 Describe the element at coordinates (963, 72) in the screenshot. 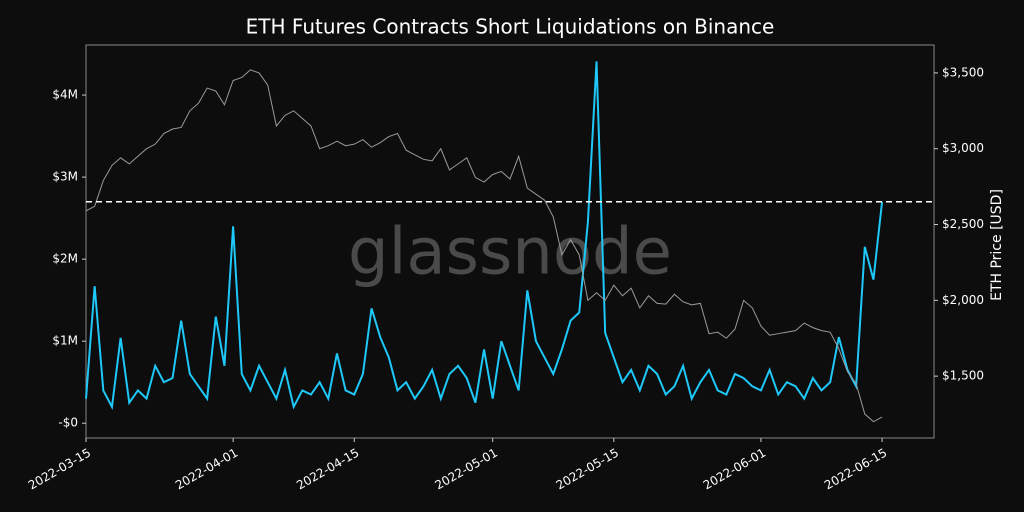

I see `y2-tick-label: $3,500` at that location.